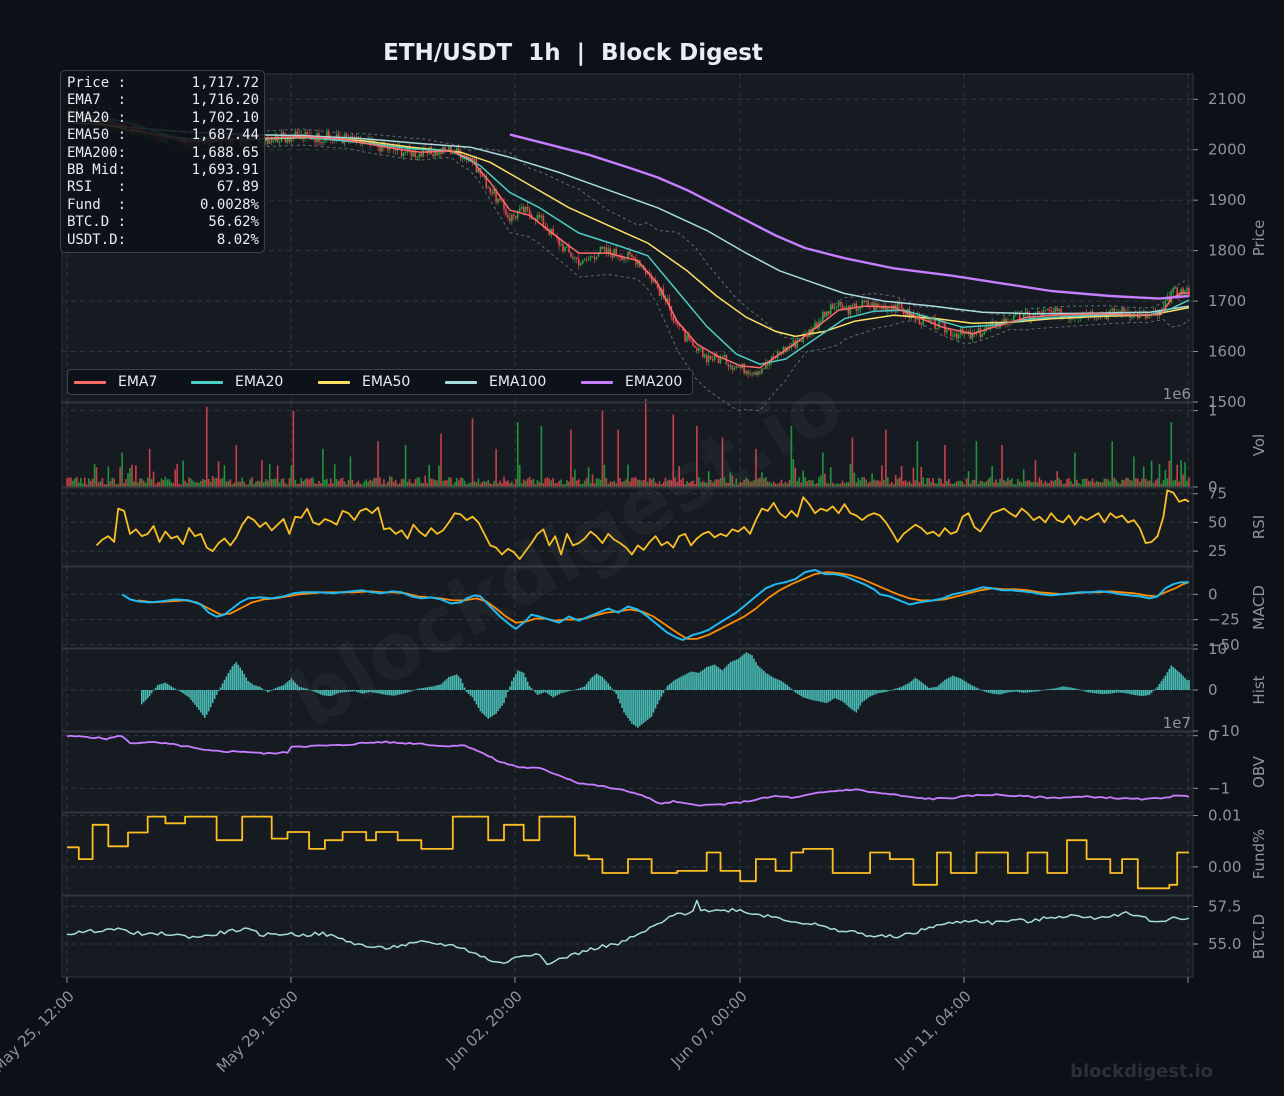  Describe the element at coordinates (1213, 690) in the screenshot. I see `ytick-label-hist-1: 0` at that location.